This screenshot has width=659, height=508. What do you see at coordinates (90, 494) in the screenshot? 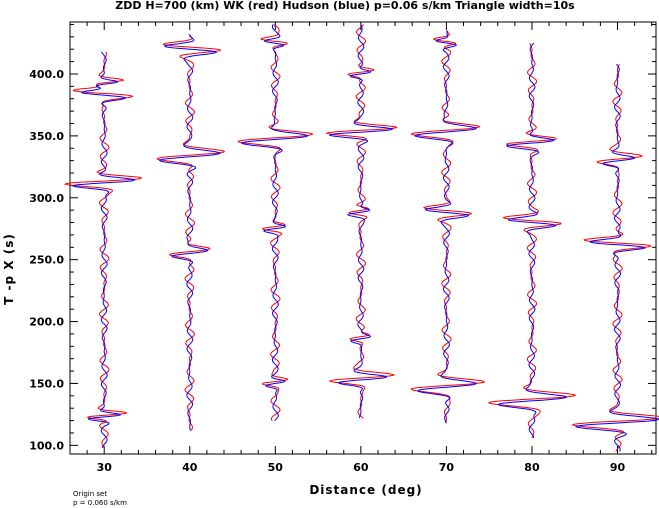
I see `footer-origin: Origin set` at bounding box center [90, 494].